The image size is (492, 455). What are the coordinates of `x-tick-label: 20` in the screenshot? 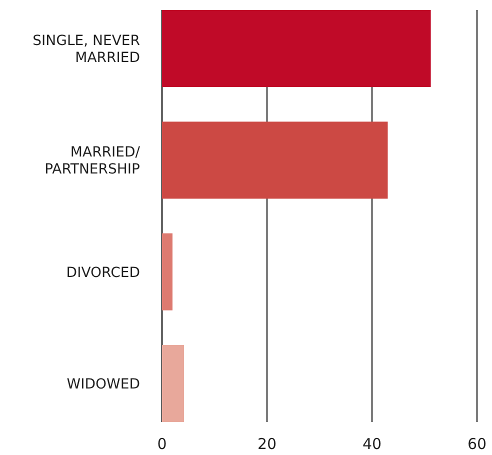 It's located at (267, 444).